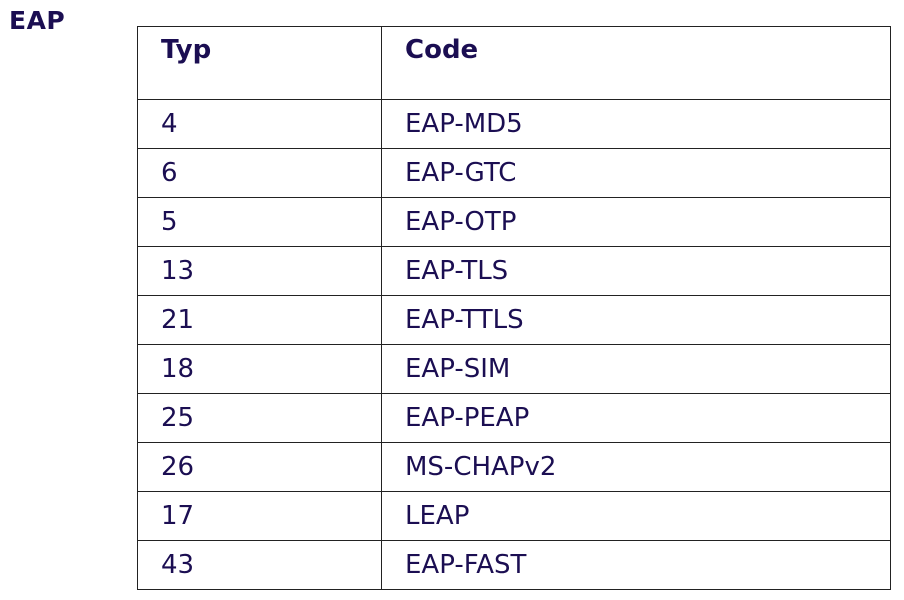 Image resolution: width=904 pixels, height=600 pixels. What do you see at coordinates (636, 369) in the screenshot?
I see `cell-code: EAP-SIM` at bounding box center [636, 369].